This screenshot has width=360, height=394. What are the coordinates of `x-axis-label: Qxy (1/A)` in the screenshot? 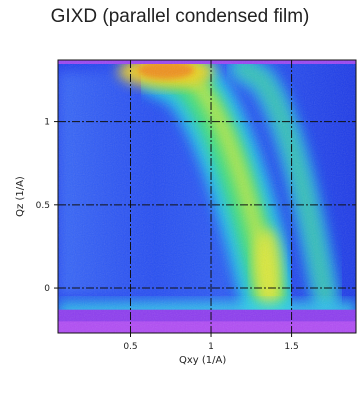 It's located at (203, 360).